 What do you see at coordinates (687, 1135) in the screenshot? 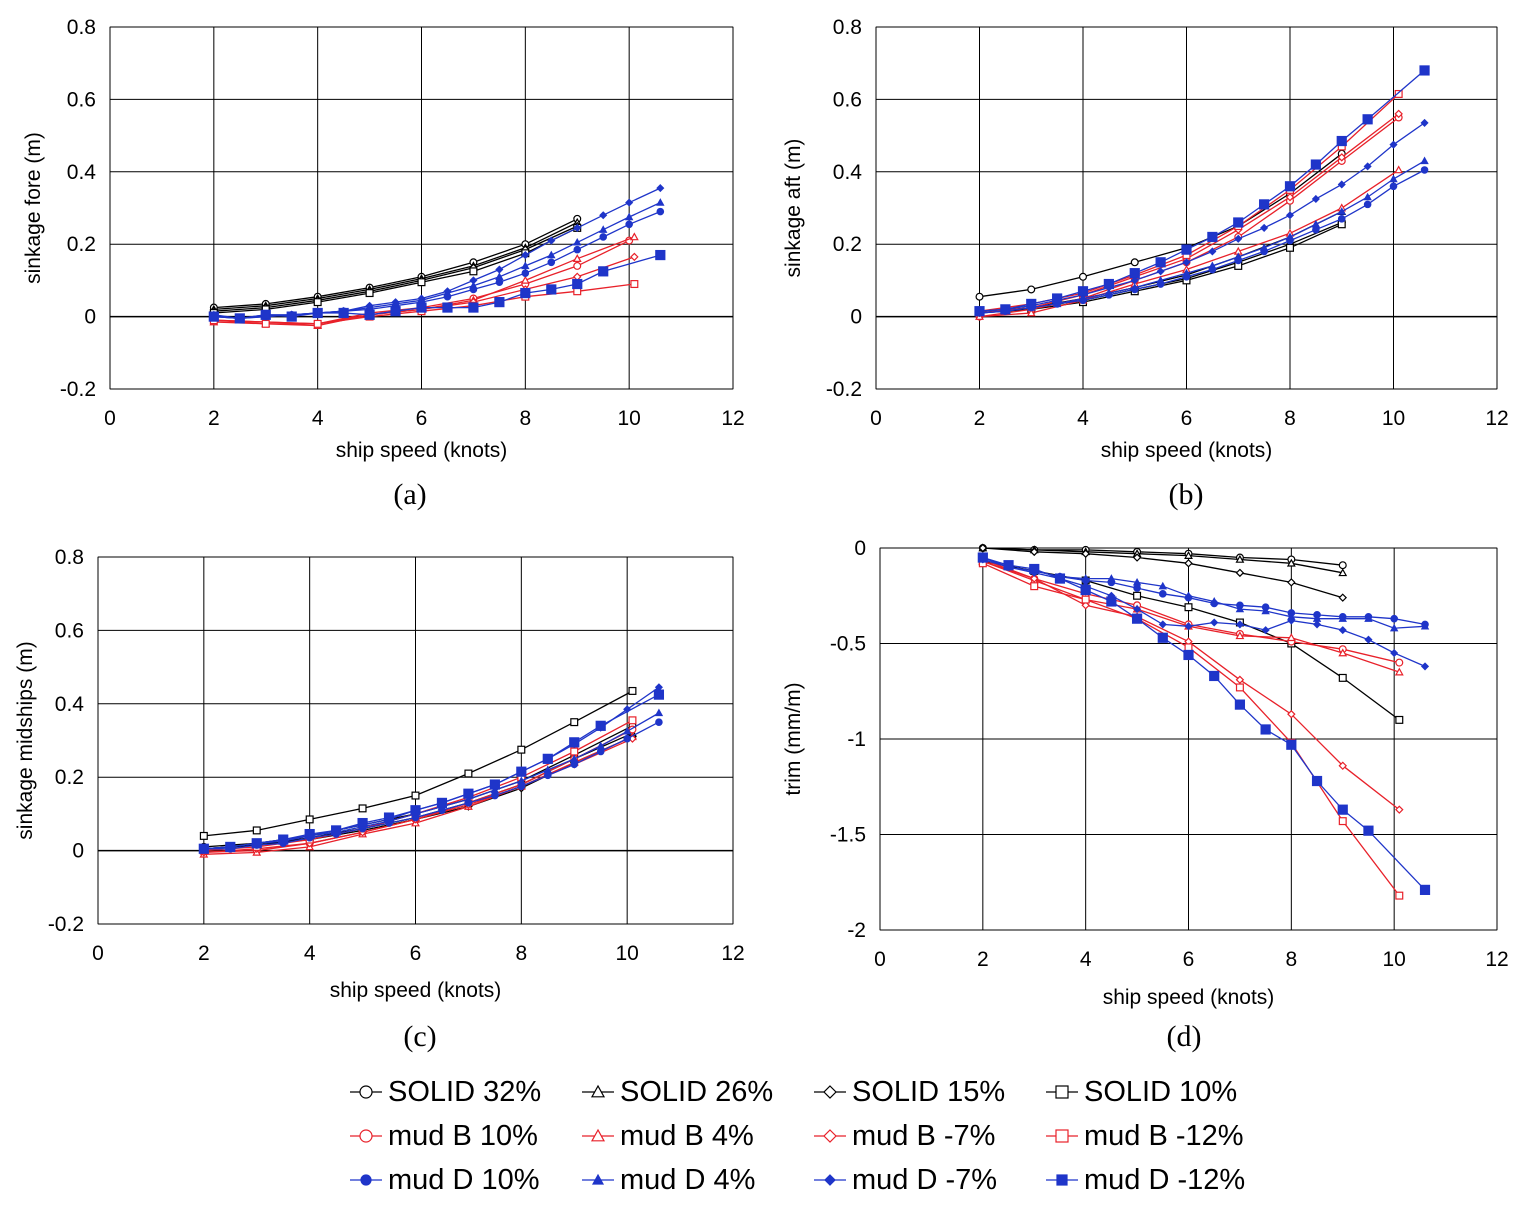
I see `legend-label: mud B 4%` at bounding box center [687, 1135].